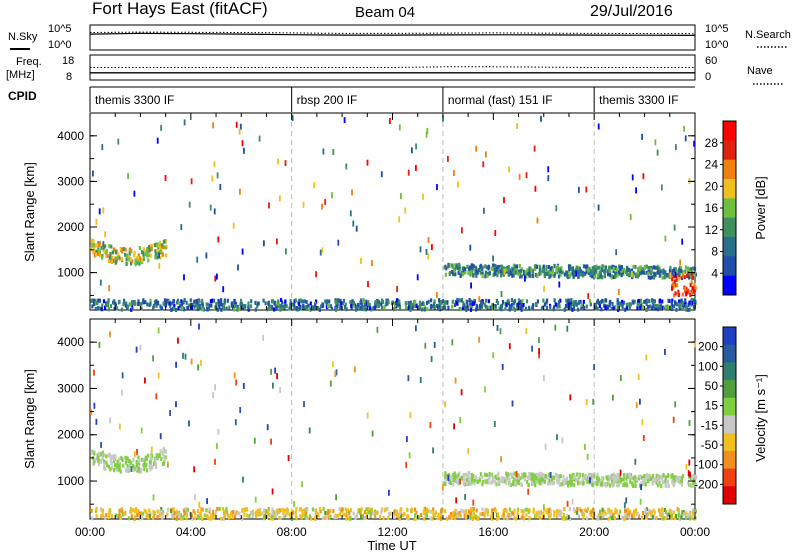  Describe the element at coordinates (706, 484) in the screenshot. I see `colorbar-tick-label: -200` at that location.